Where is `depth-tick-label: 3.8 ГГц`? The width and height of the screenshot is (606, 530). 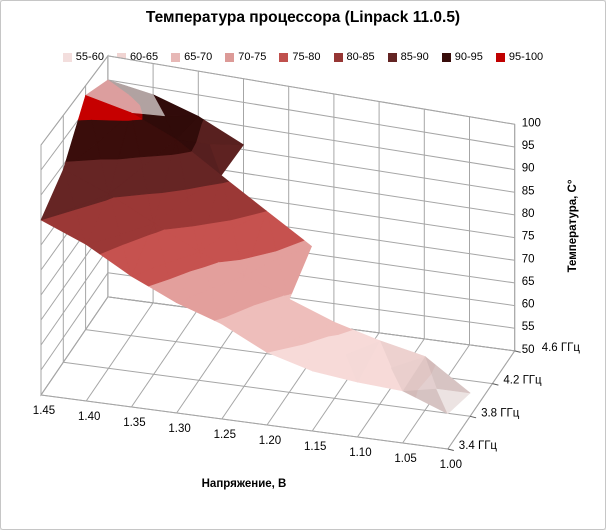 depth-tick-label: 3.8 ГГц is located at coordinates (500, 413).